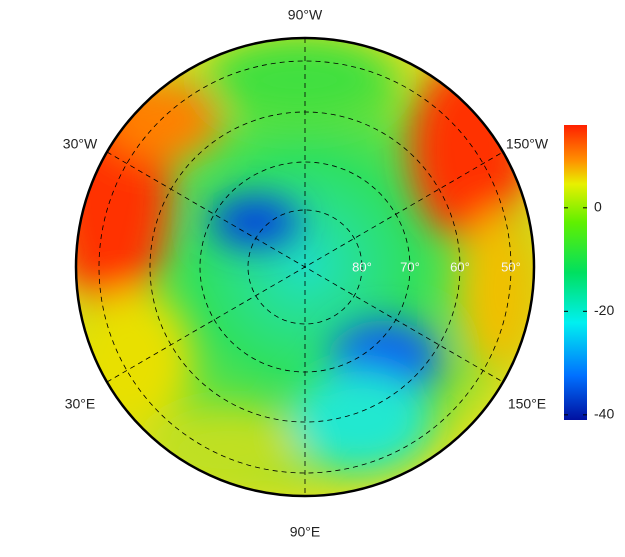 Image resolution: width=625 pixels, height=557 pixels. I want to click on colorbar-tick-label: 0, so click(598, 207).